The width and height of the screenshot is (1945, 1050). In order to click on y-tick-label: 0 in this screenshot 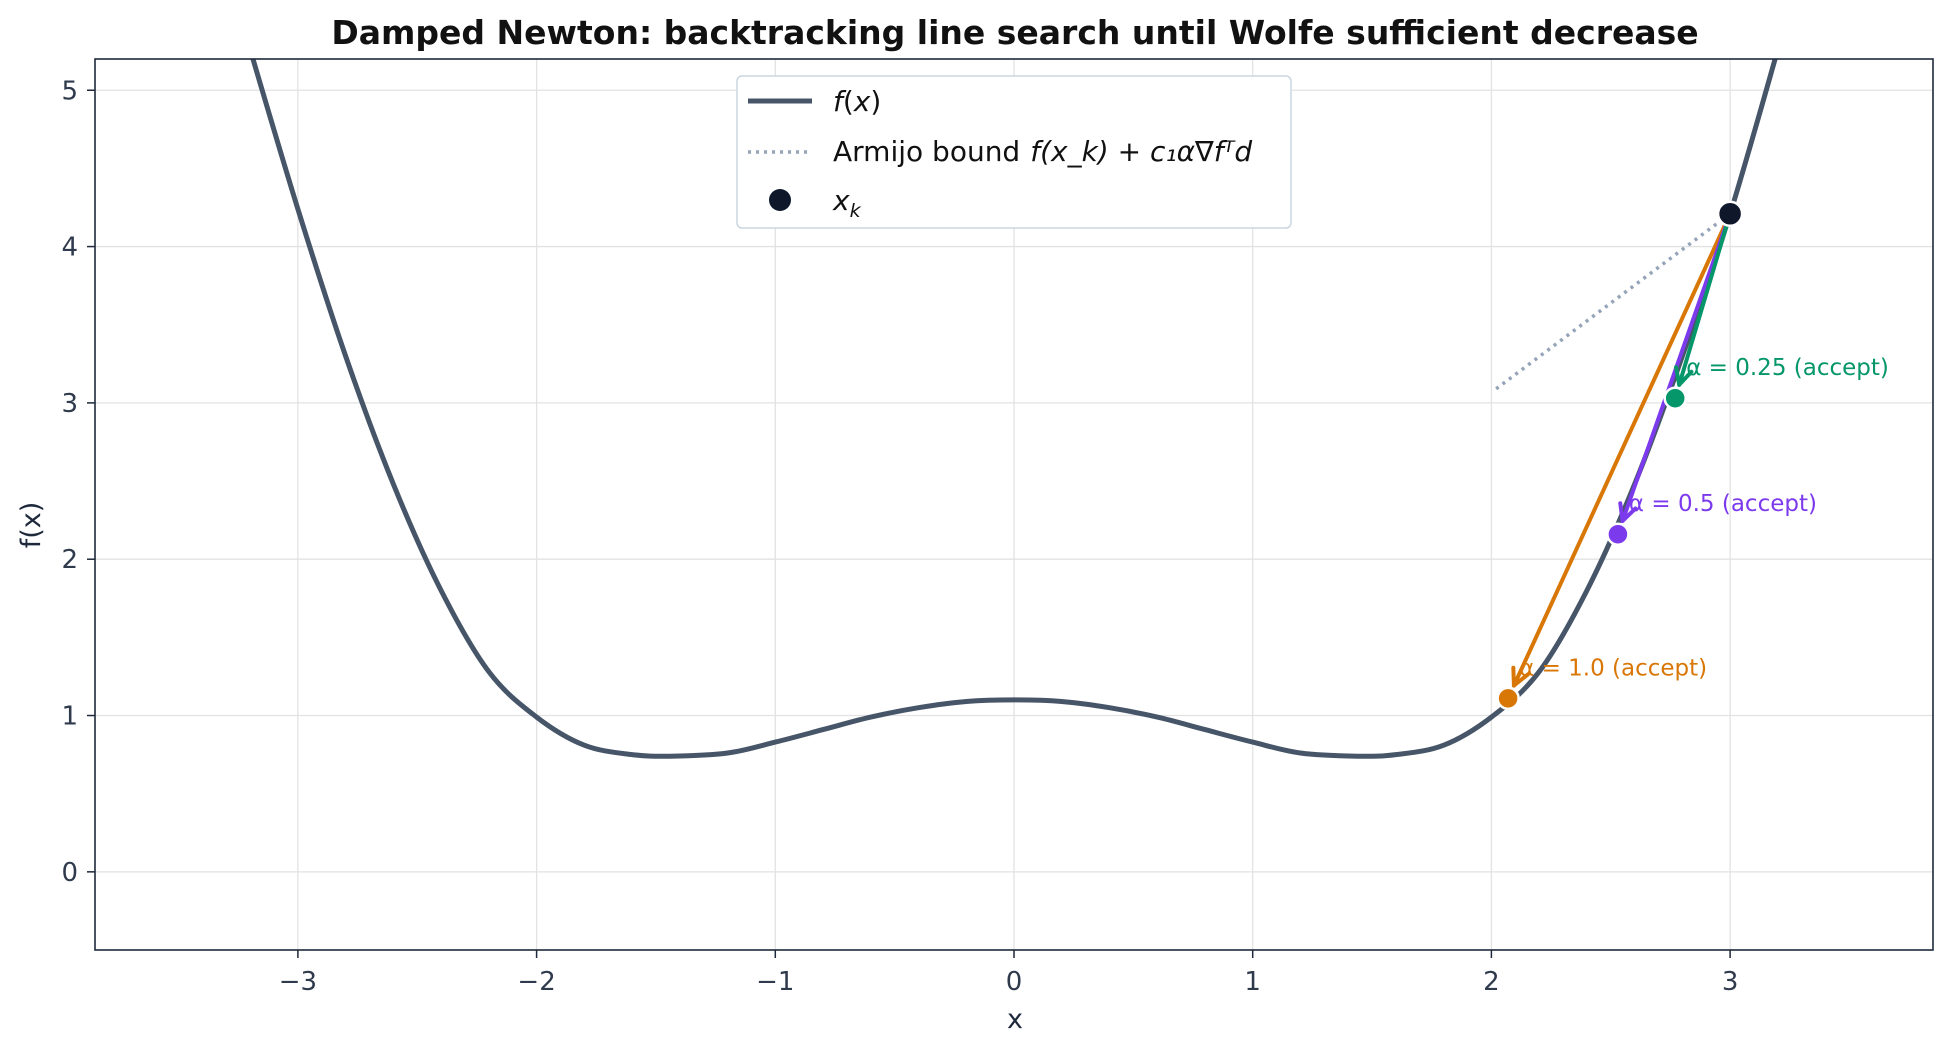, I will do `click(69, 873)`.